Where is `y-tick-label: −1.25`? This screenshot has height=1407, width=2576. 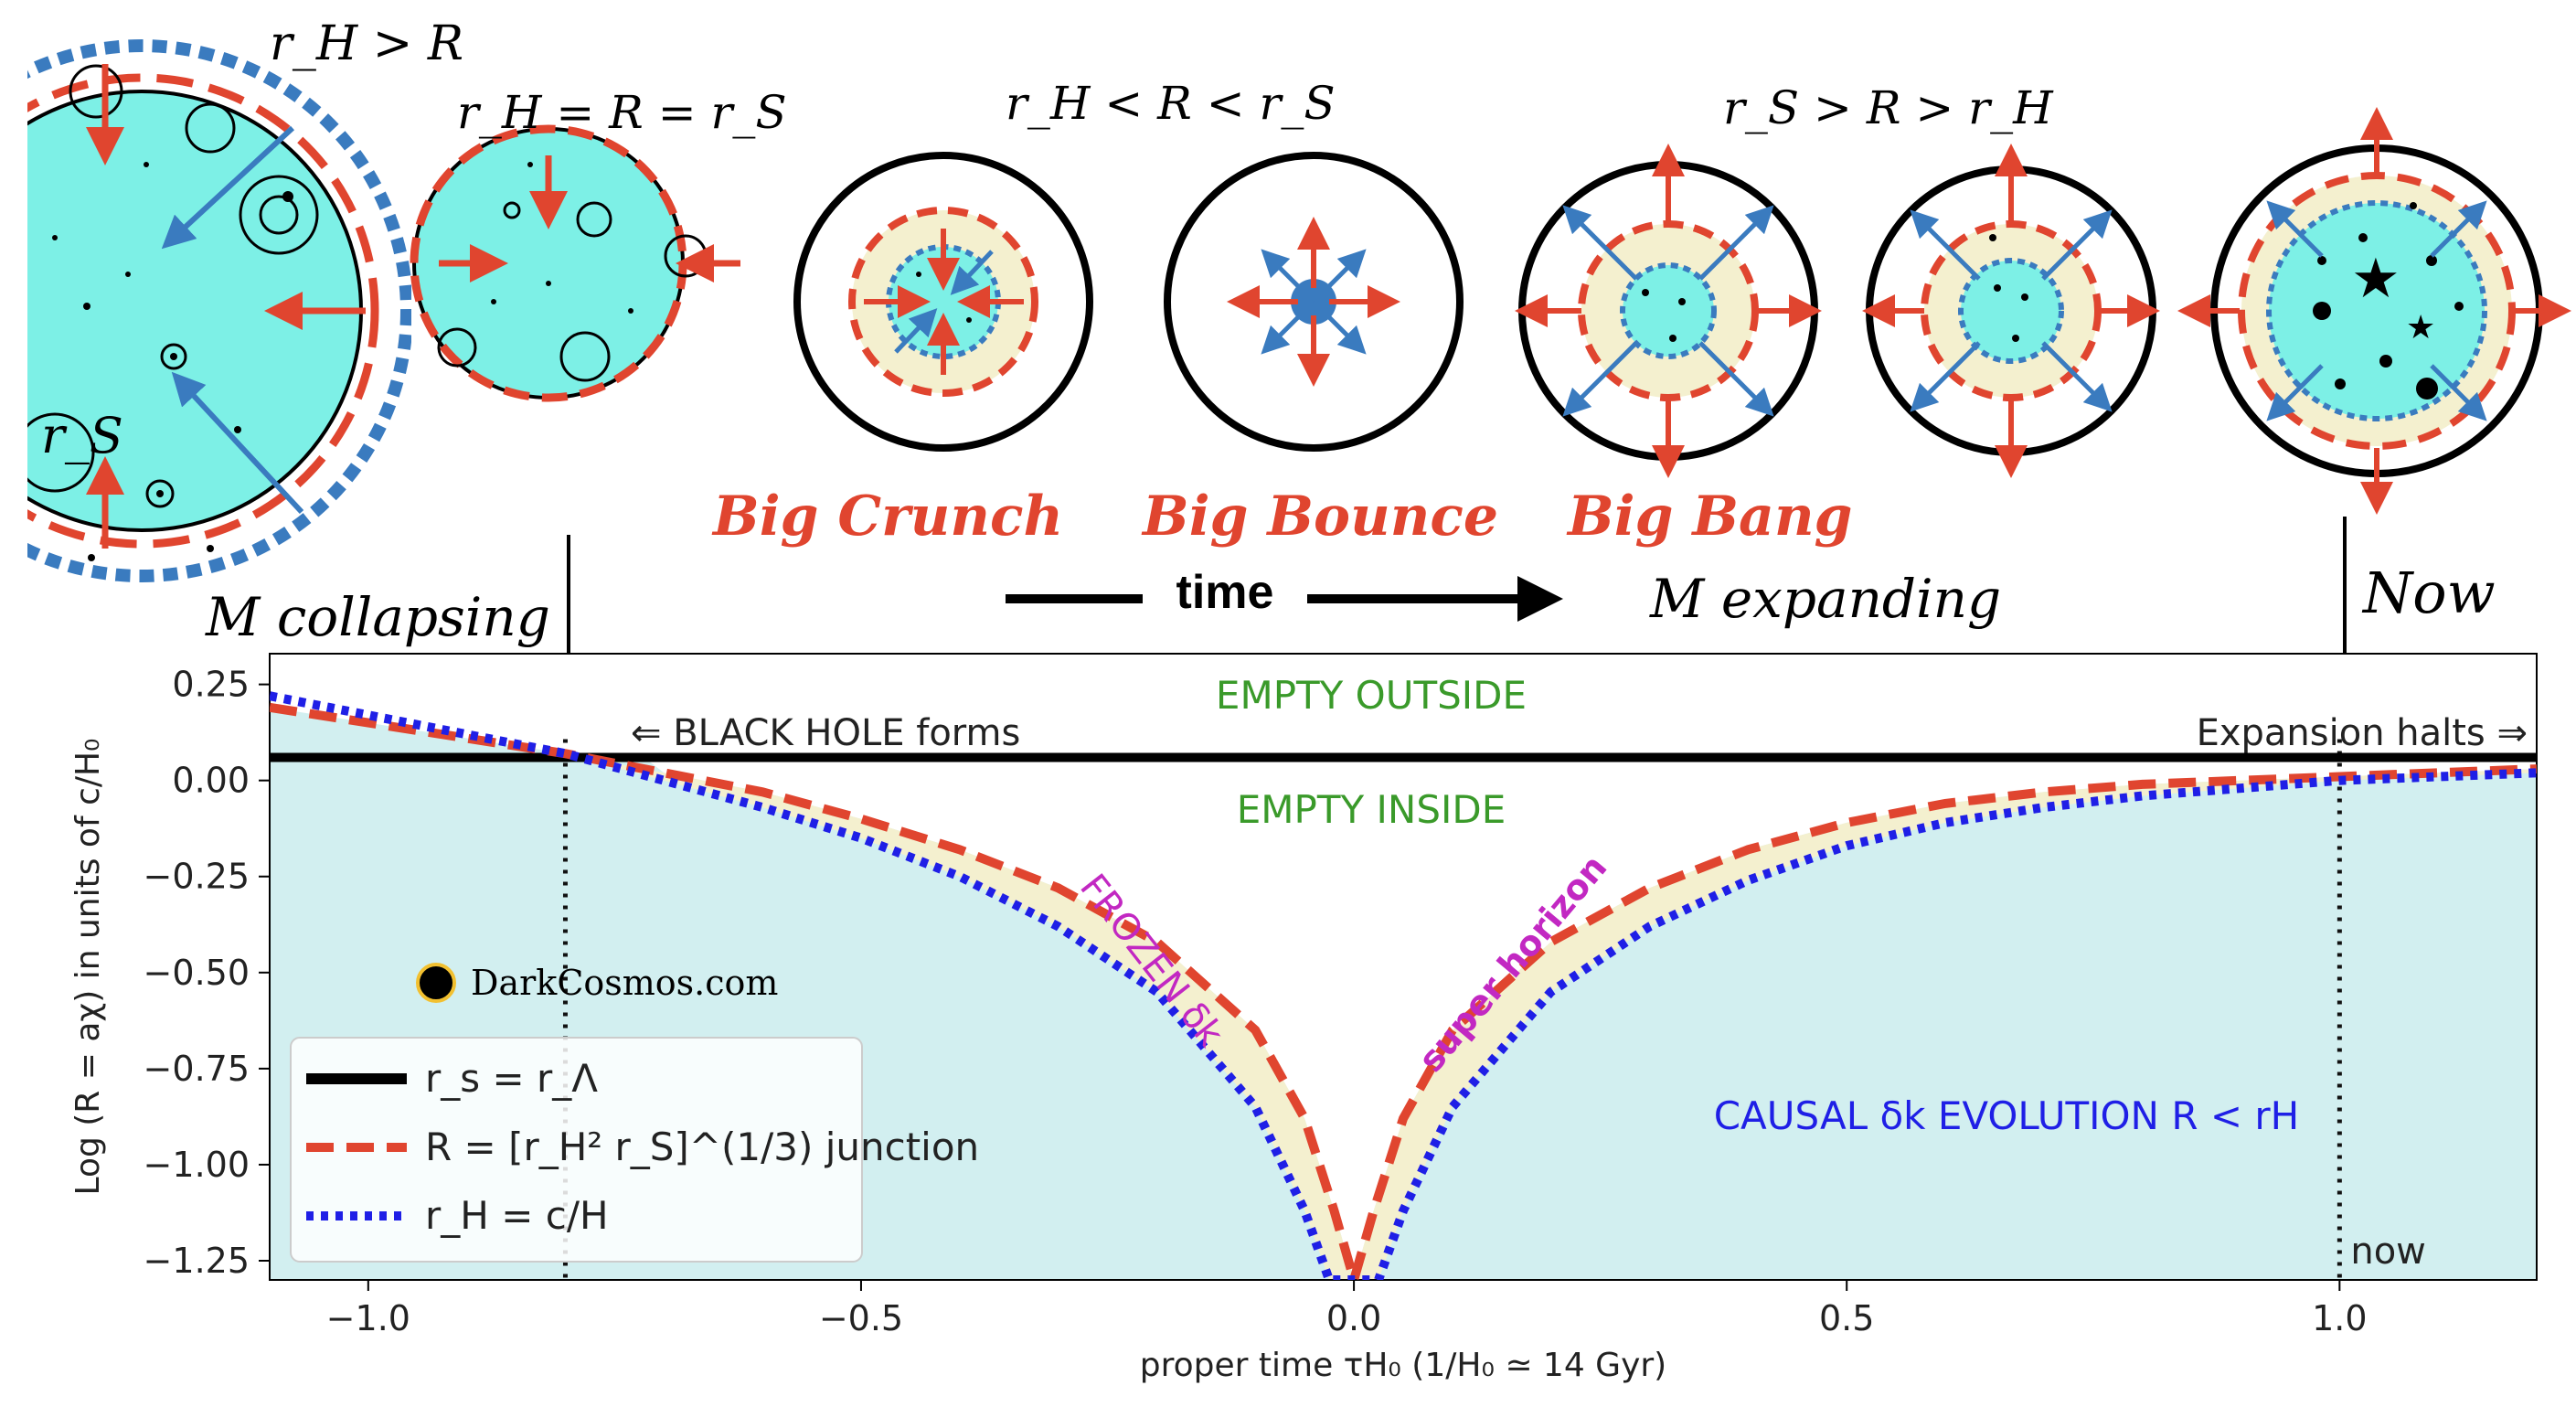
y-tick-label: −1.25 is located at coordinates (197, 1261).